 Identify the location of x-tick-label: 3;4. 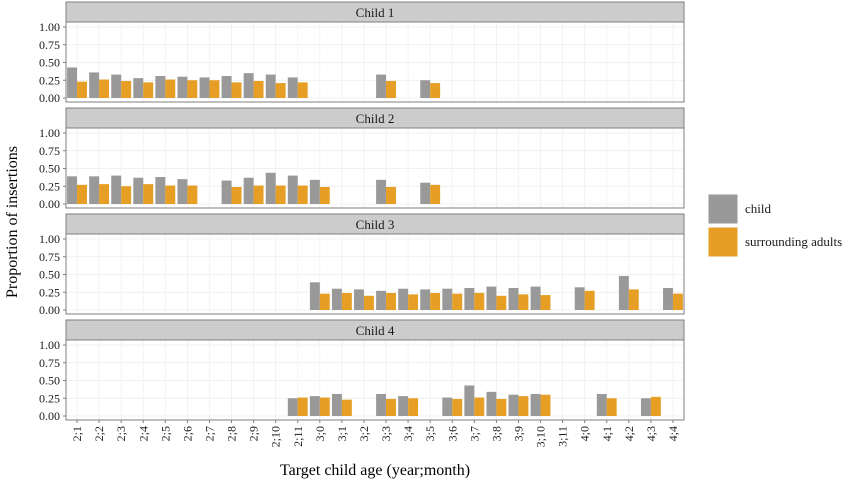
(408, 433).